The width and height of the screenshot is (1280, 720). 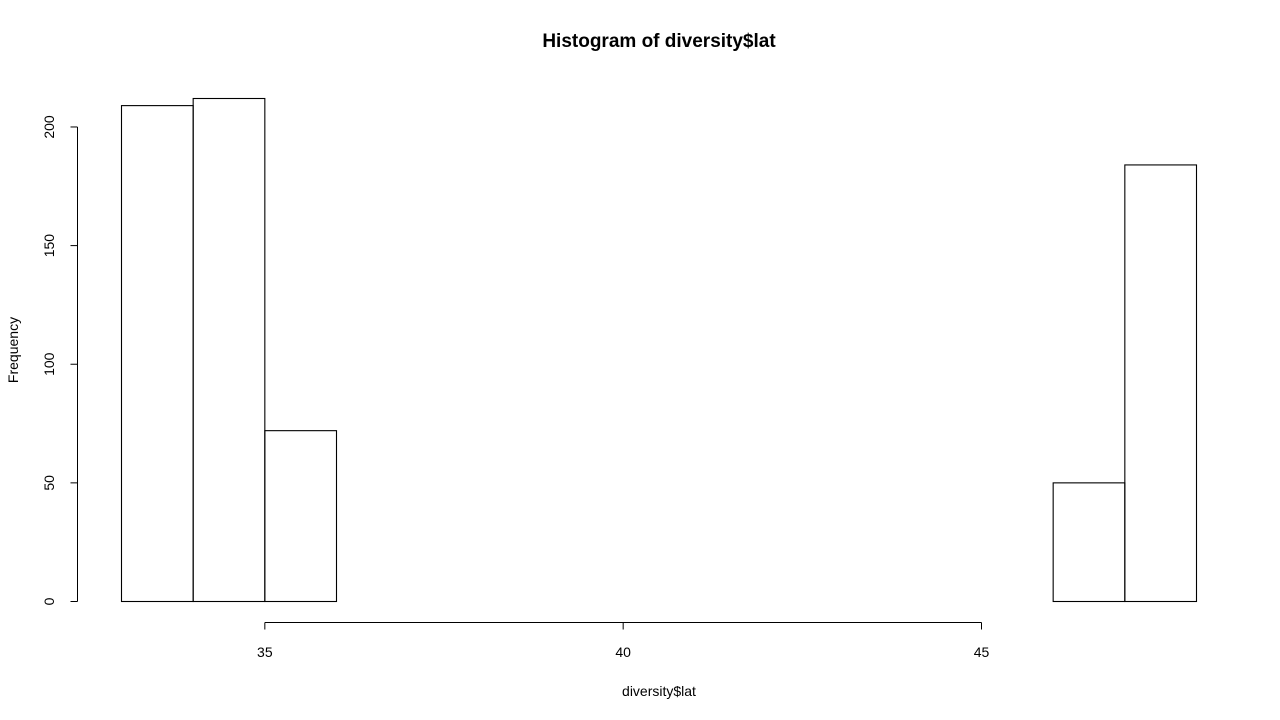 I want to click on x-axis-label: diversity$lat, so click(x=659, y=691).